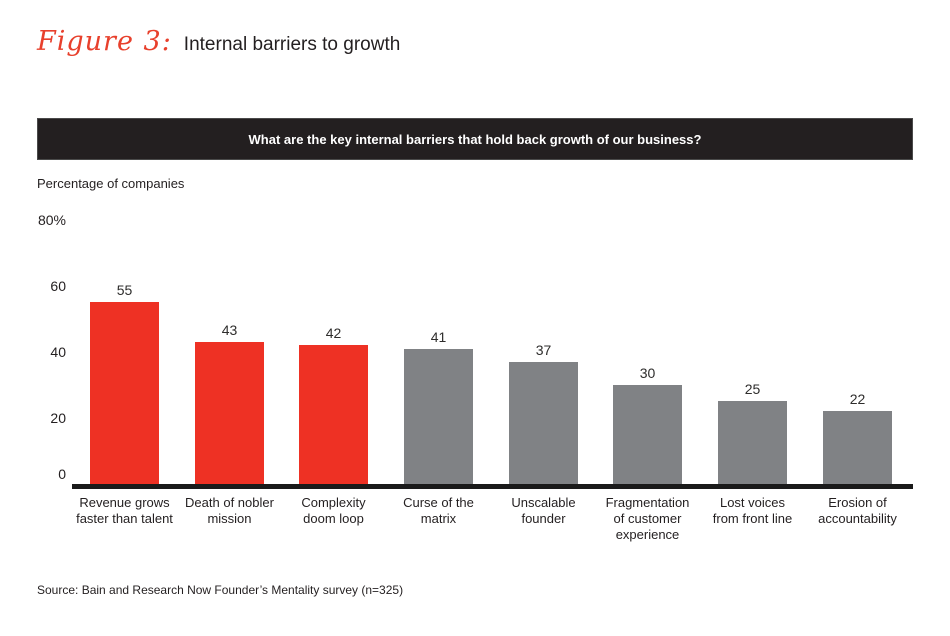  I want to click on bar-category-label: Lost voices from front line, so click(752, 510).